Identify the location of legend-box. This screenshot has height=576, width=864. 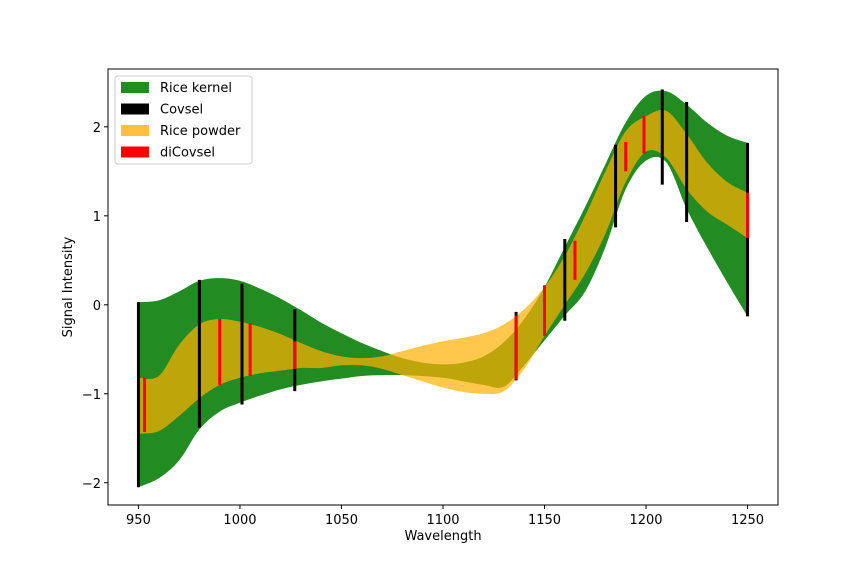
(183, 120).